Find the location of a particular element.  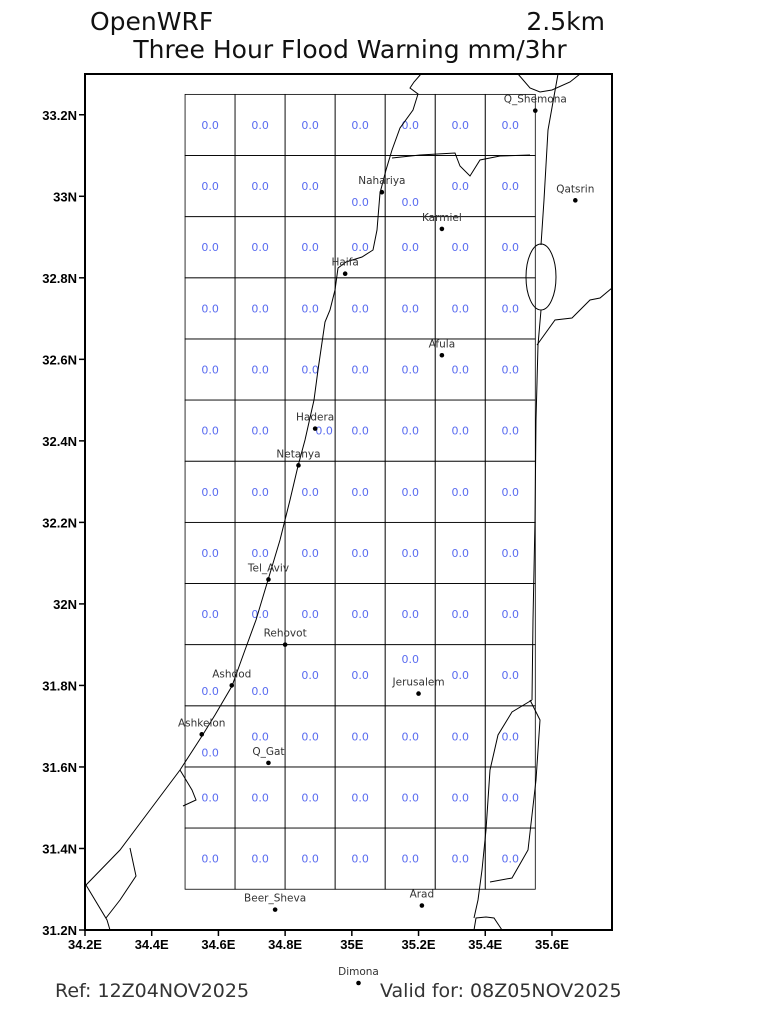

y-tick-label: 32.4N is located at coordinates (59, 441).